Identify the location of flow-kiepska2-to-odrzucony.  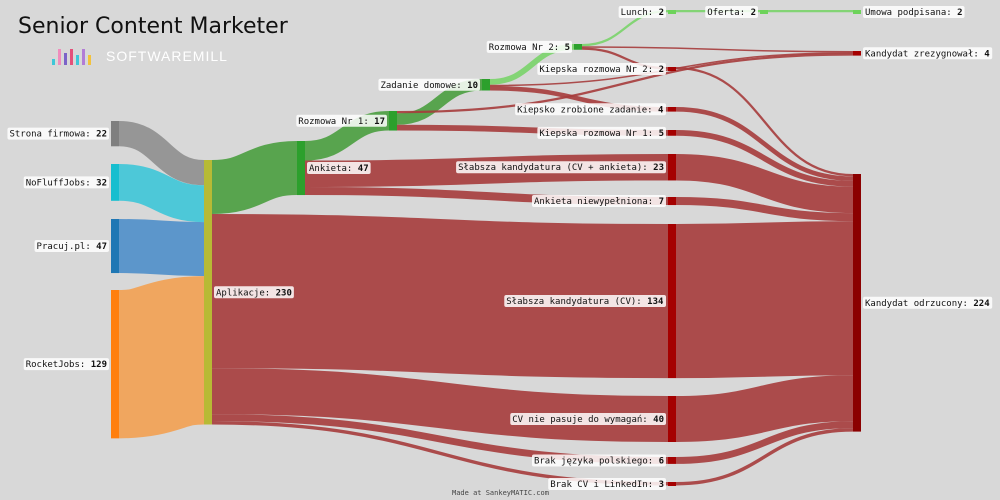
(764, 122).